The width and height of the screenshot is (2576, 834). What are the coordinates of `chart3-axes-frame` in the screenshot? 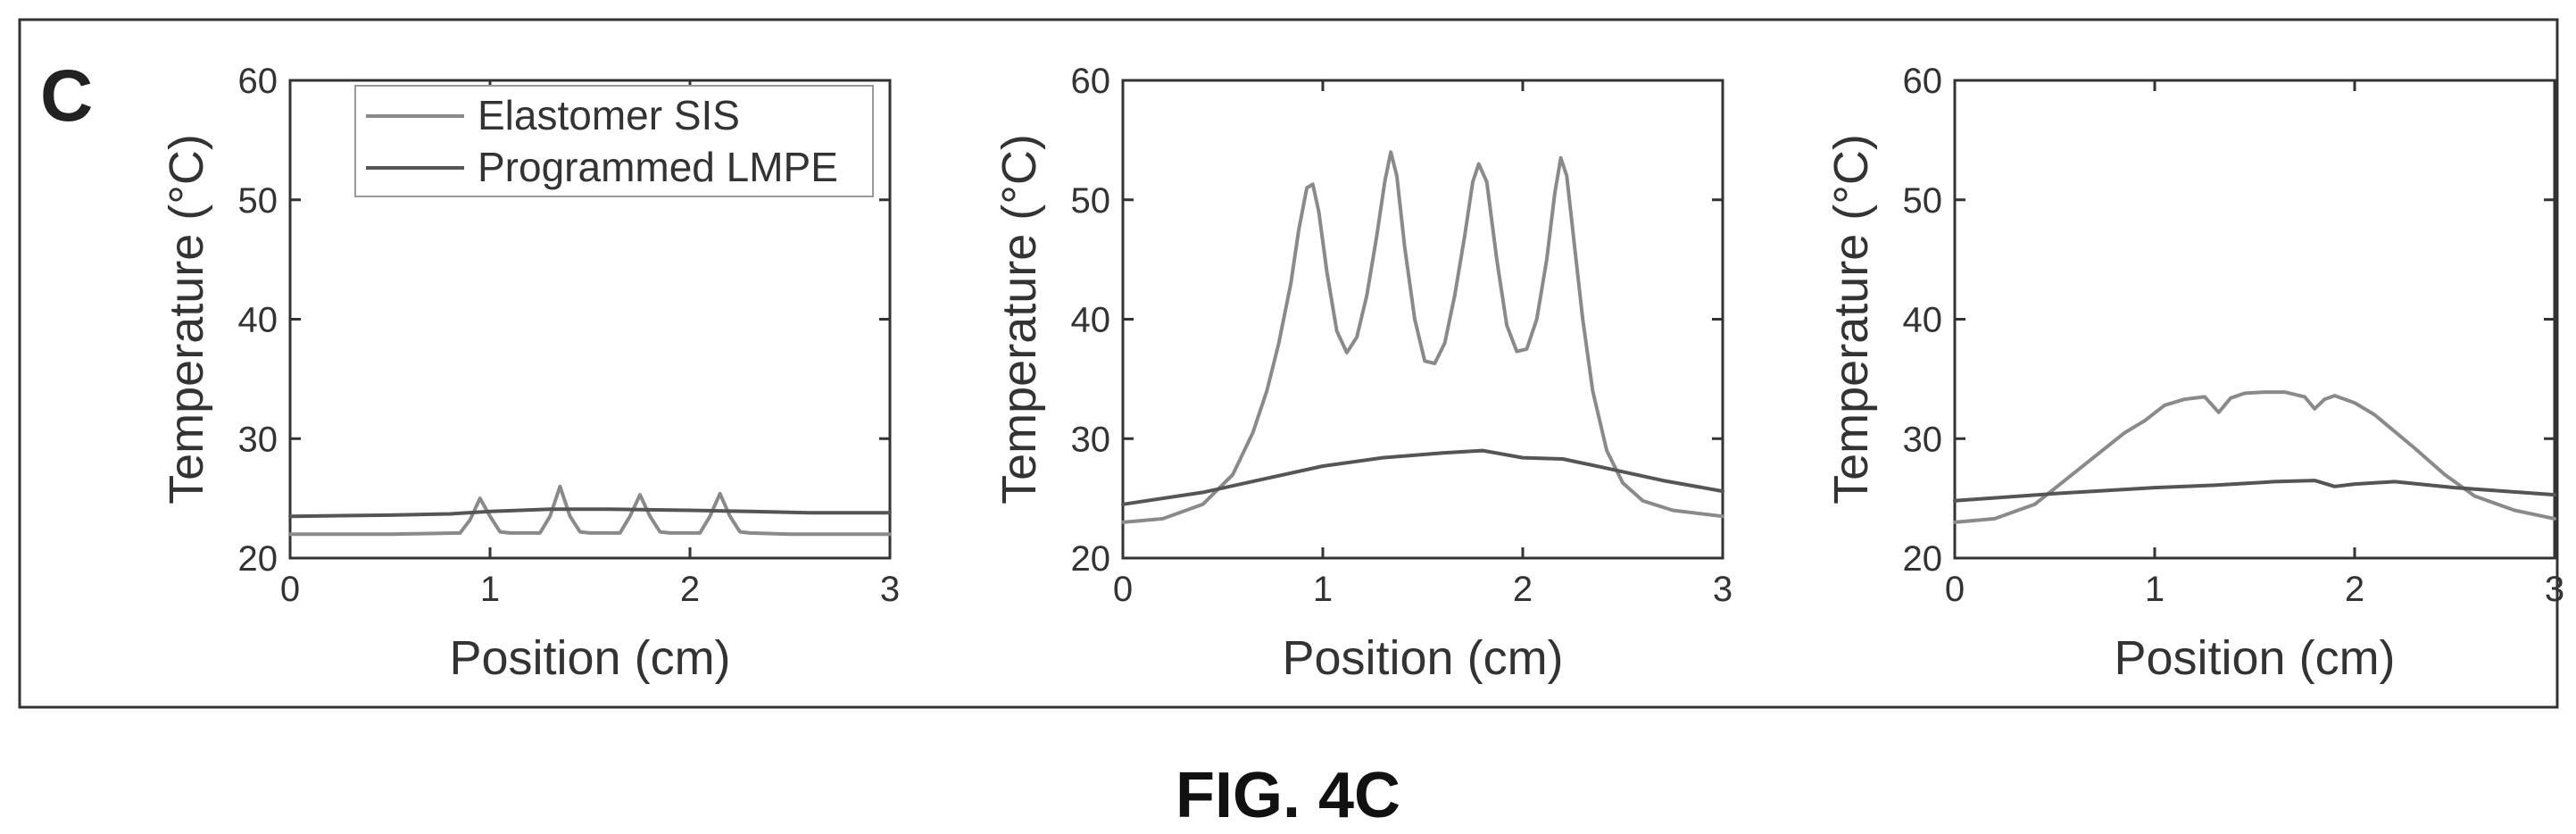 It's located at (2255, 319).